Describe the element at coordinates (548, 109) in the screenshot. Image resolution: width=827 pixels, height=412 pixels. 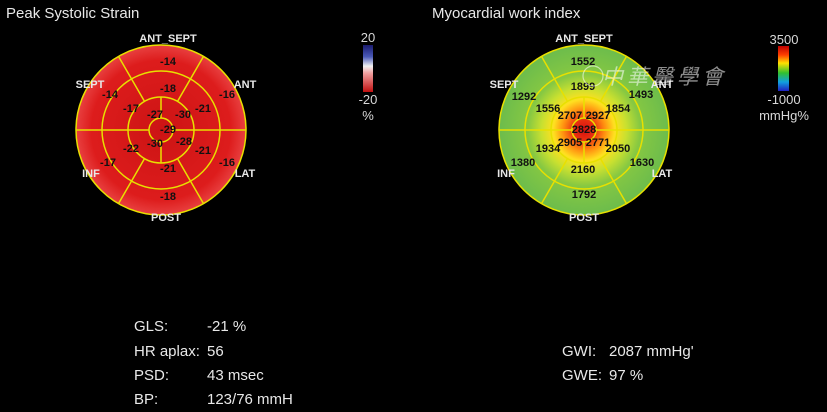
I see `work-mid-septal-value: 1556` at that location.